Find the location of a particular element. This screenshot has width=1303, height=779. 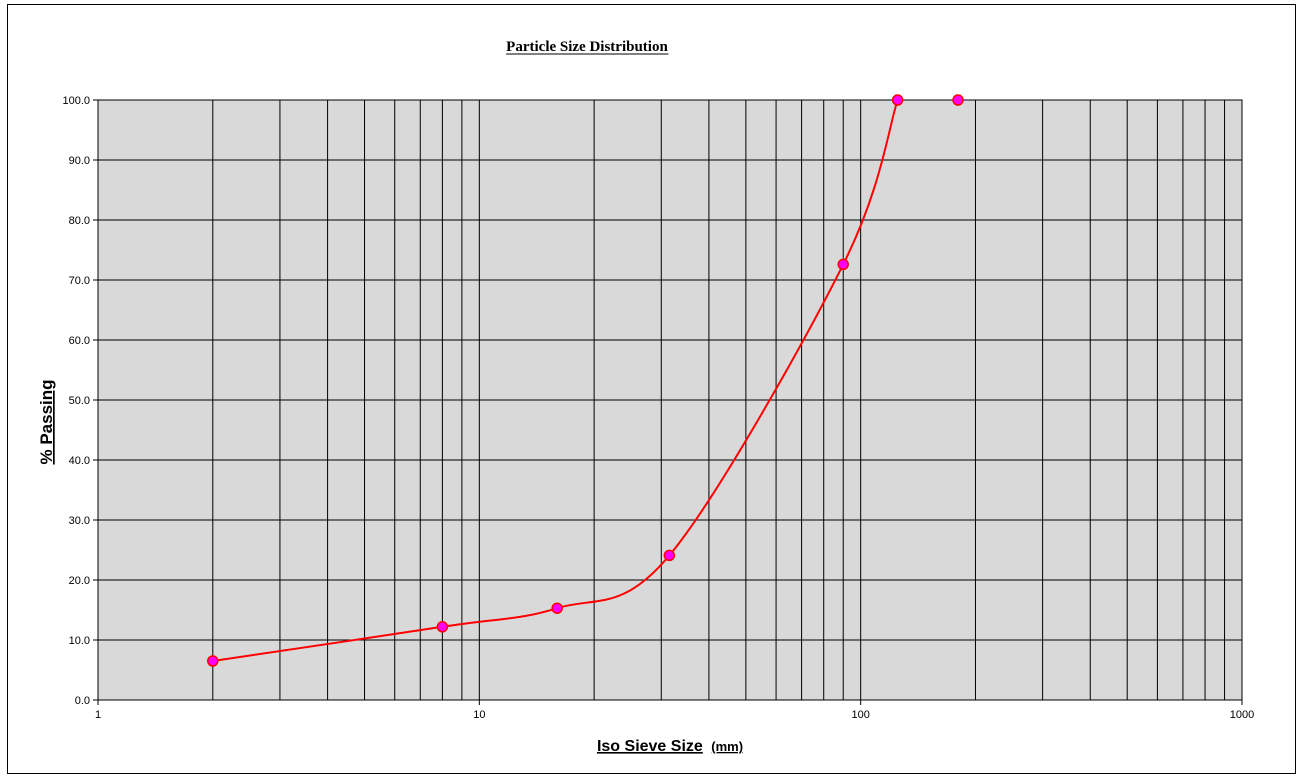

x-axis-label-unit: (mm) is located at coordinates (727, 746).